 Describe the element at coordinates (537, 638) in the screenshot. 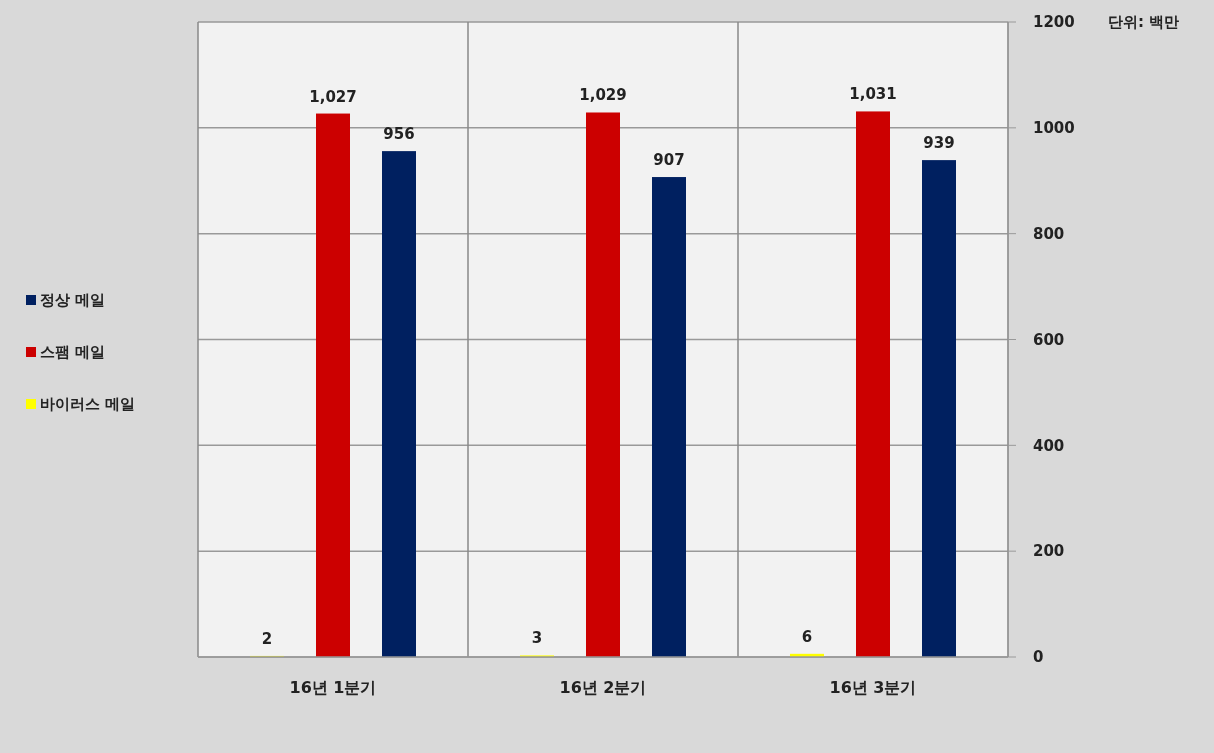

I see `data-label: 3` at that location.